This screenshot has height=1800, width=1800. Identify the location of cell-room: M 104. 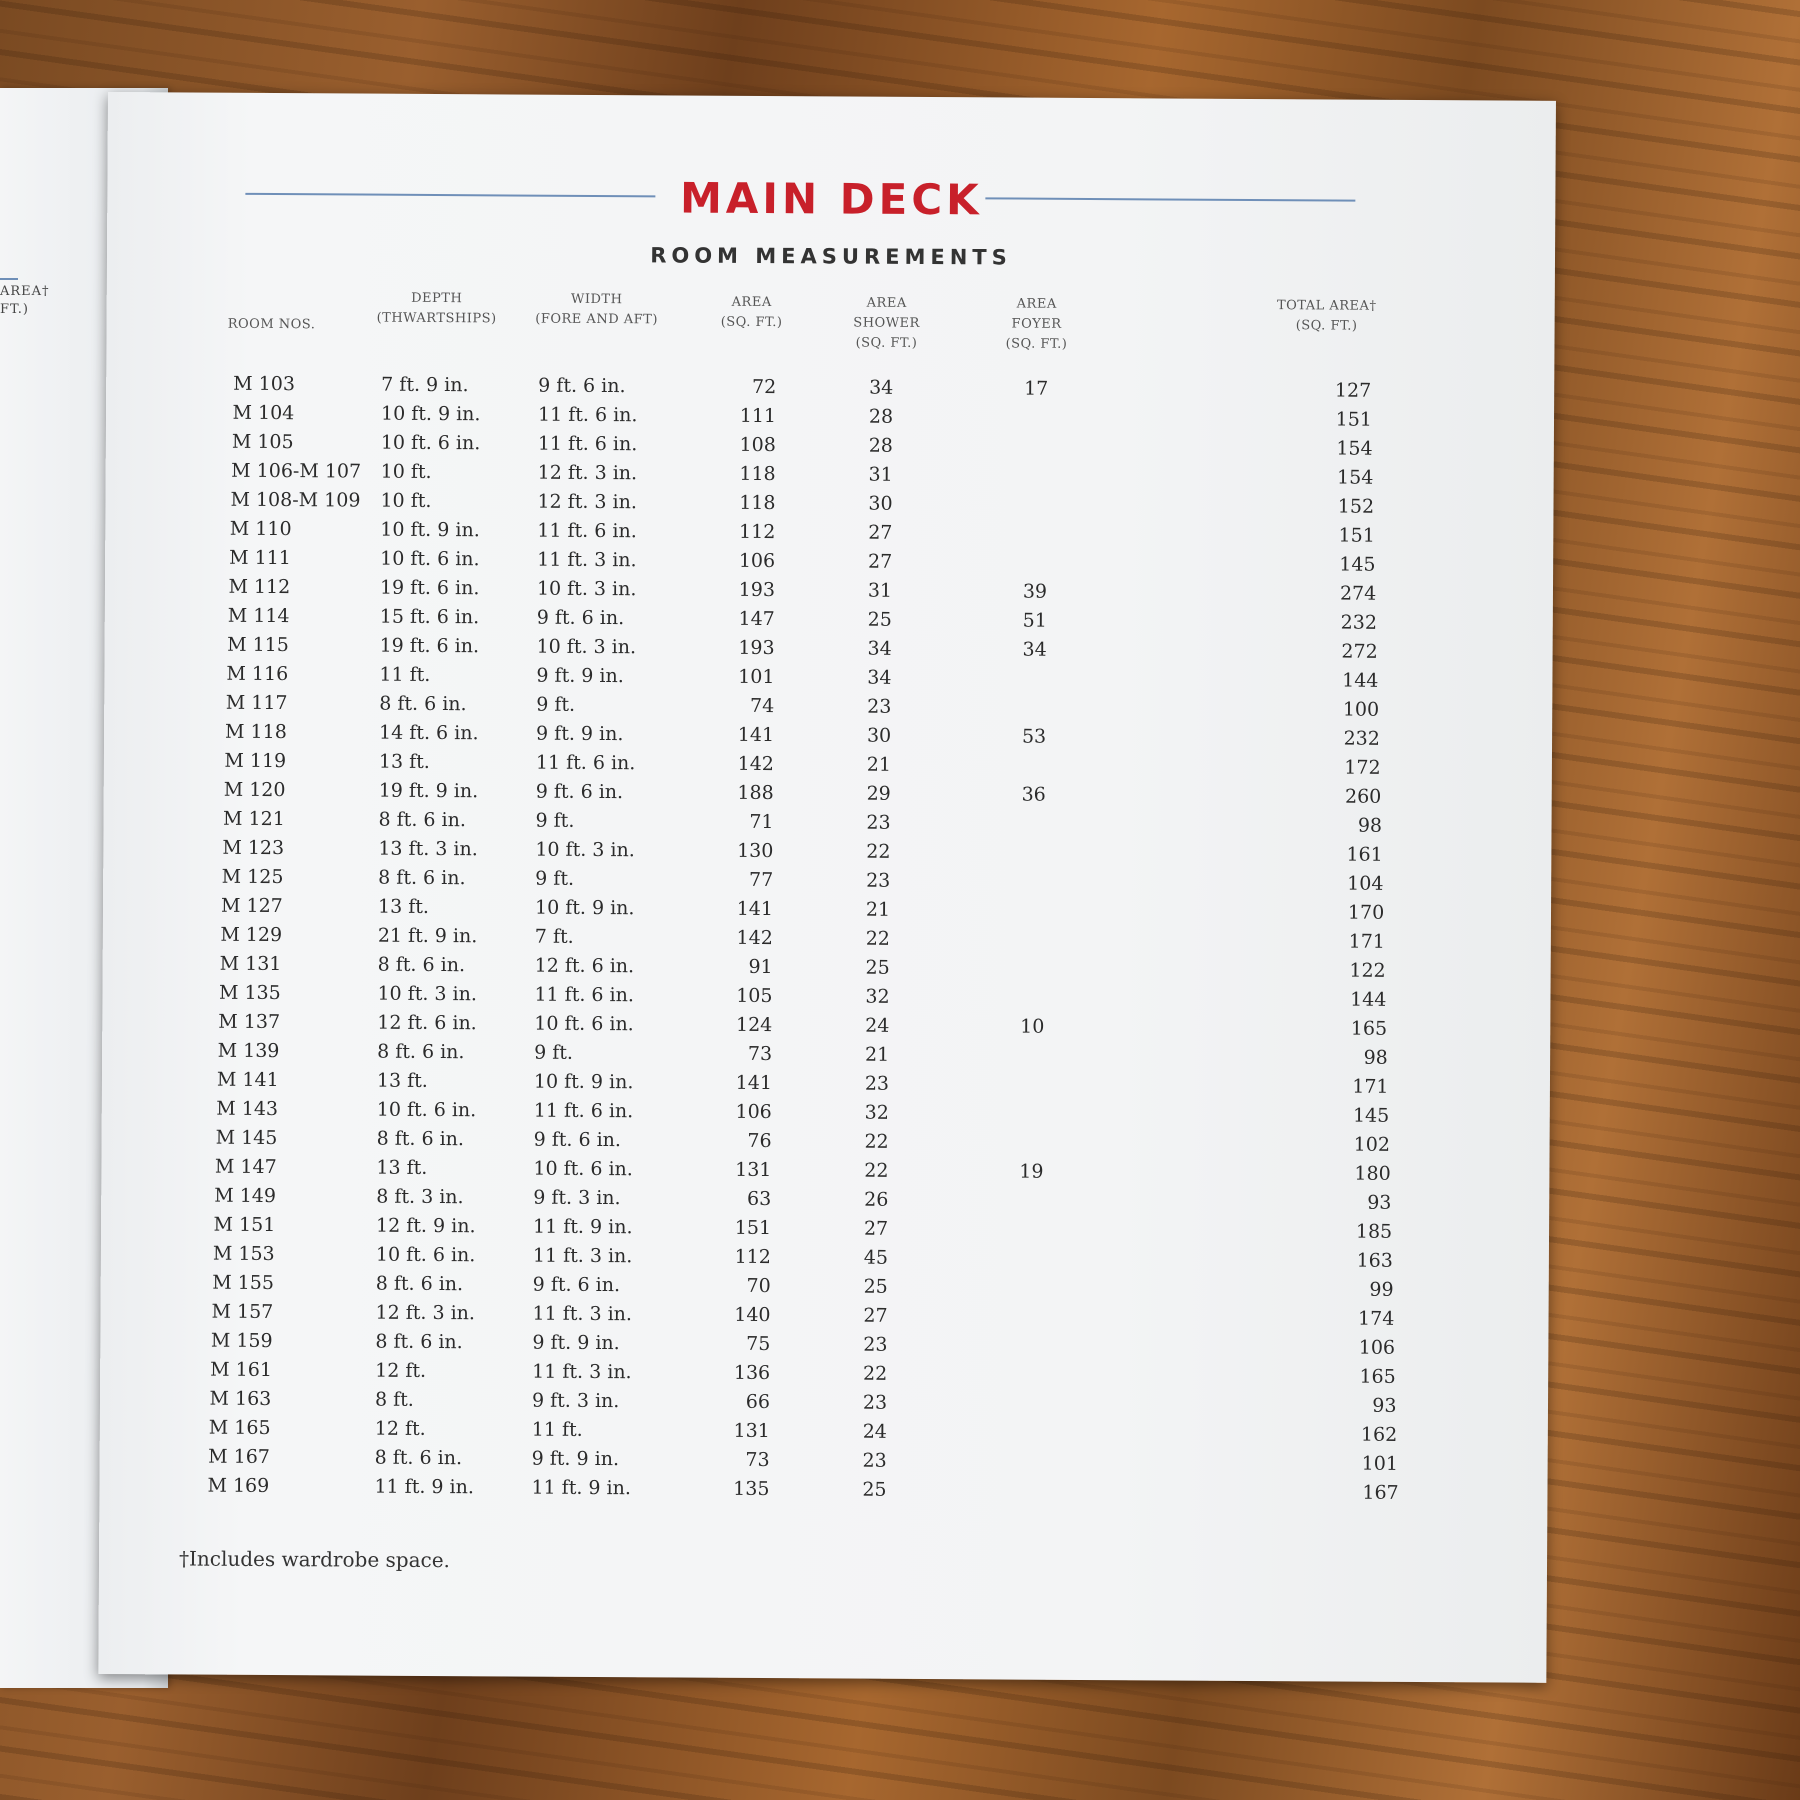
(263, 413).